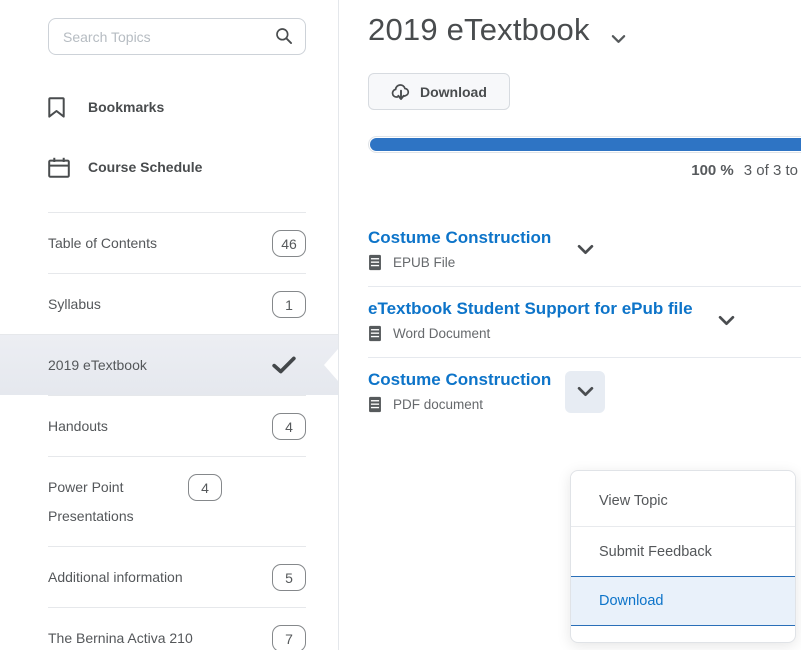 The height and width of the screenshot is (650, 801). I want to click on sidebar-item-course-schedule: Course Schedule, so click(177, 167).